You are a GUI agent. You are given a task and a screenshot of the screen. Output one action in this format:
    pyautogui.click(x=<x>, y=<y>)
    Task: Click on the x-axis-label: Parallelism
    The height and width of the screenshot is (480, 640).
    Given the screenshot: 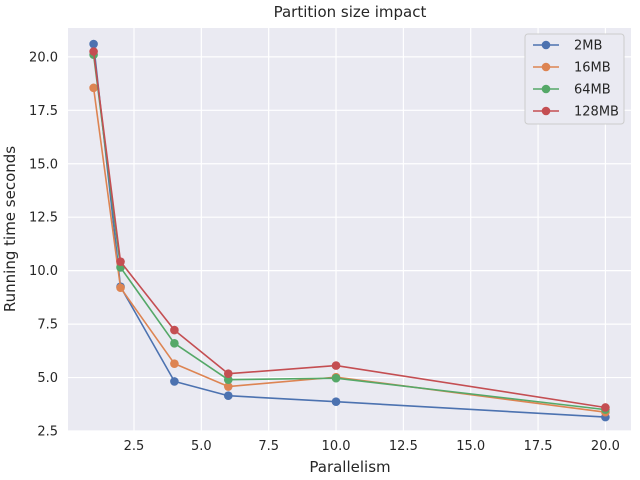 What is the action you would take?
    pyautogui.click(x=349, y=467)
    